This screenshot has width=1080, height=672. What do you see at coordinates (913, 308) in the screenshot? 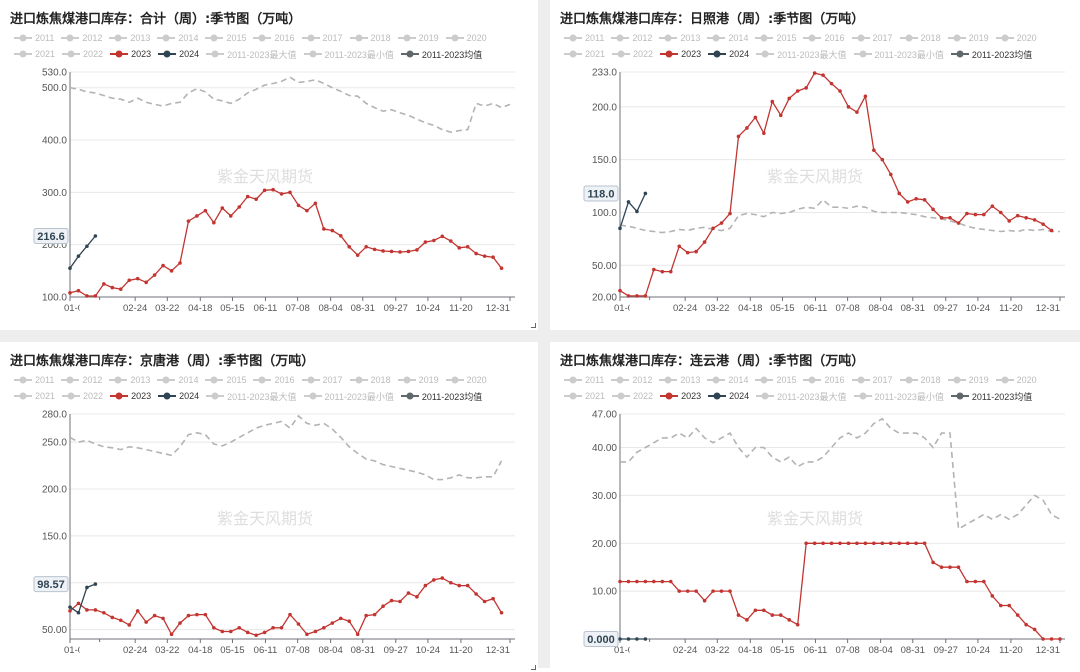
I see `x-tick-label: 08-31` at bounding box center [913, 308].